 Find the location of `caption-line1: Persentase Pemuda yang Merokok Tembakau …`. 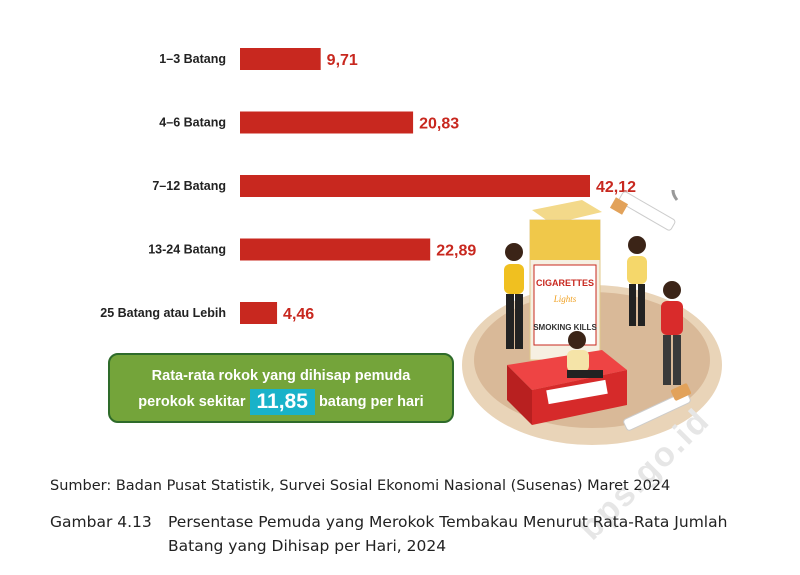

caption-line1: Persentase Pemuda yang Merokok Tembakau … is located at coordinates (448, 522).